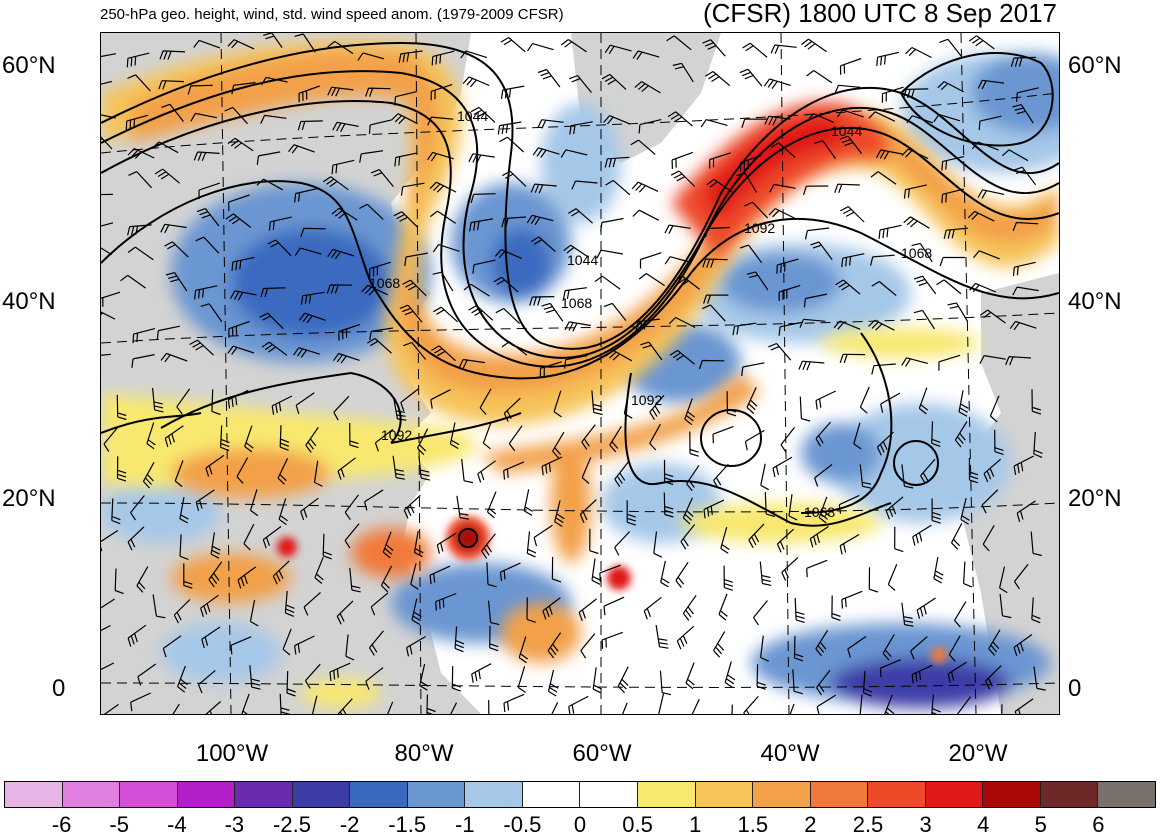 This screenshot has width=1160, height=838. I want to click on colorbar-swatch, so click(551, 794).